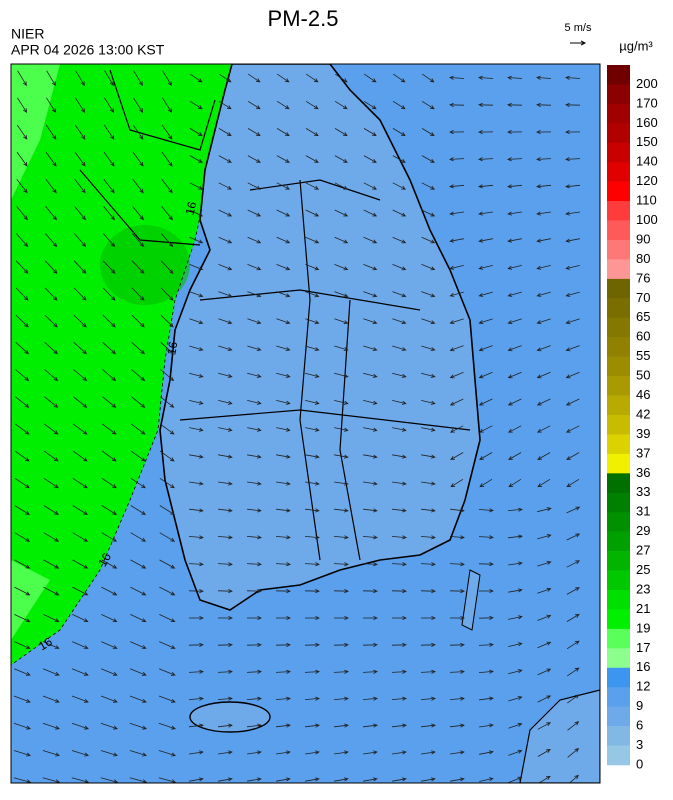 This screenshot has width=673, height=800. I want to click on colorbar-label: 70, so click(643, 297).